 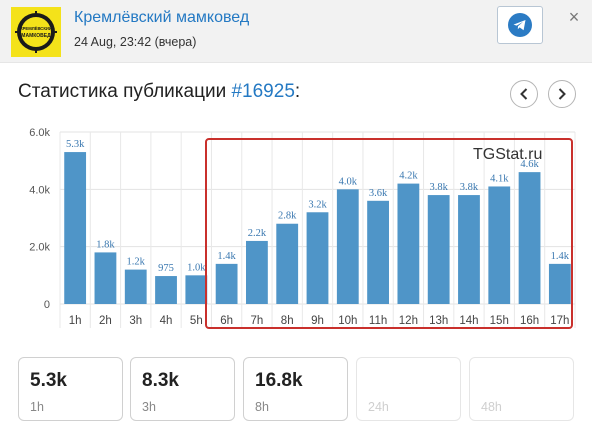 I want to click on summary-label: 24h, so click(x=378, y=407).